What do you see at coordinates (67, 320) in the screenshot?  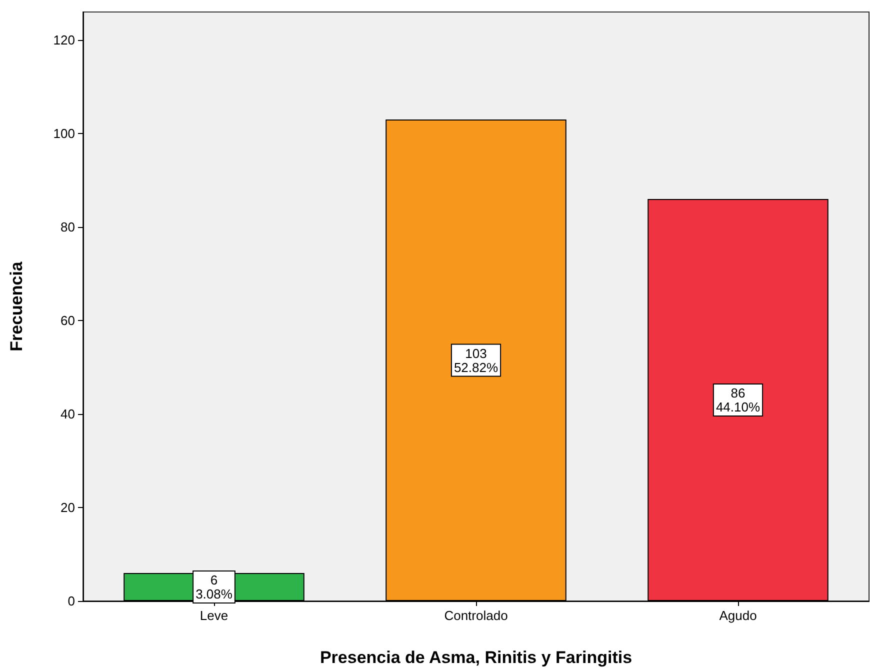 I see `y-tick-label: 60` at bounding box center [67, 320].